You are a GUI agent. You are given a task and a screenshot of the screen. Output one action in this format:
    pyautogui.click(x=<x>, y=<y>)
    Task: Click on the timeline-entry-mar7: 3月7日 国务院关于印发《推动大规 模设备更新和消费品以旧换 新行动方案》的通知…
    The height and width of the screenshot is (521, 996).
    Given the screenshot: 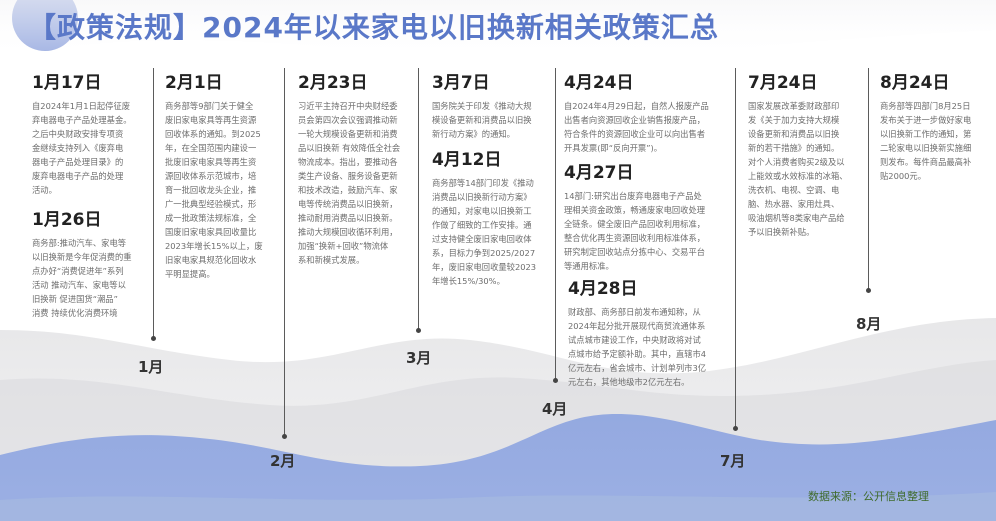 What is the action you would take?
    pyautogui.click(x=494, y=104)
    